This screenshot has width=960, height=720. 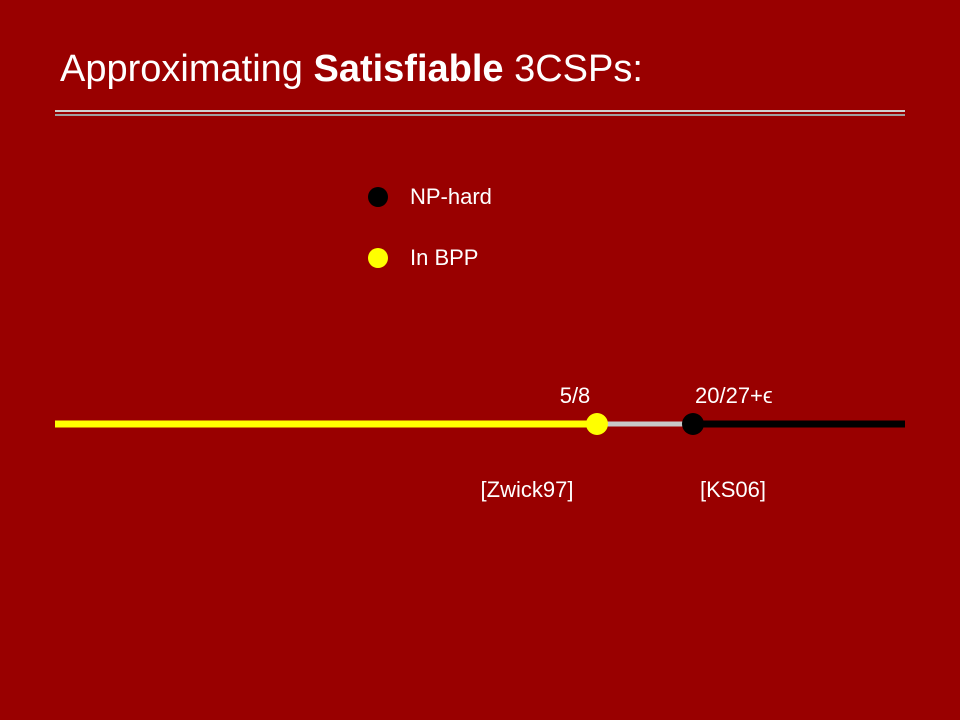 What do you see at coordinates (575, 395) in the screenshot?
I see `marker-label: 5/8` at bounding box center [575, 395].